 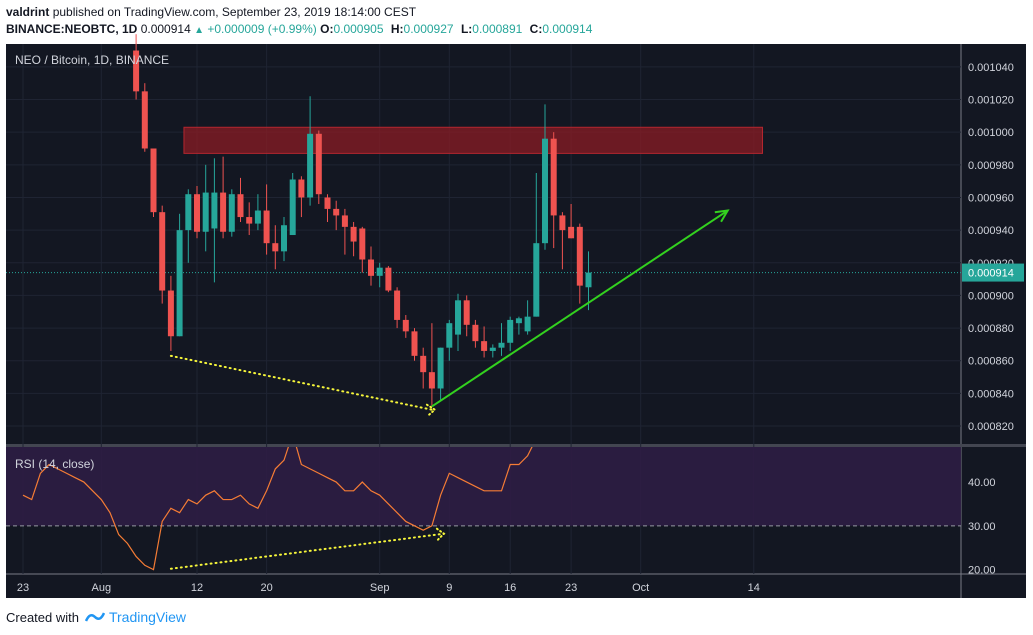 I want to click on author-name: valdrint, so click(x=28, y=12).